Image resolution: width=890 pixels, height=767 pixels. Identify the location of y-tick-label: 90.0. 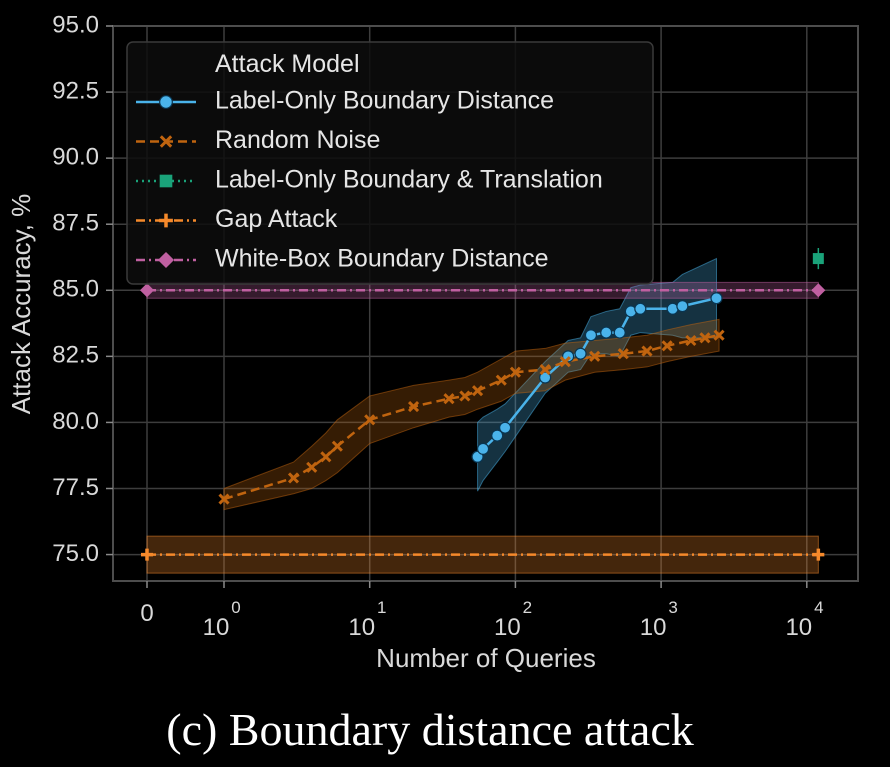
(75, 156).